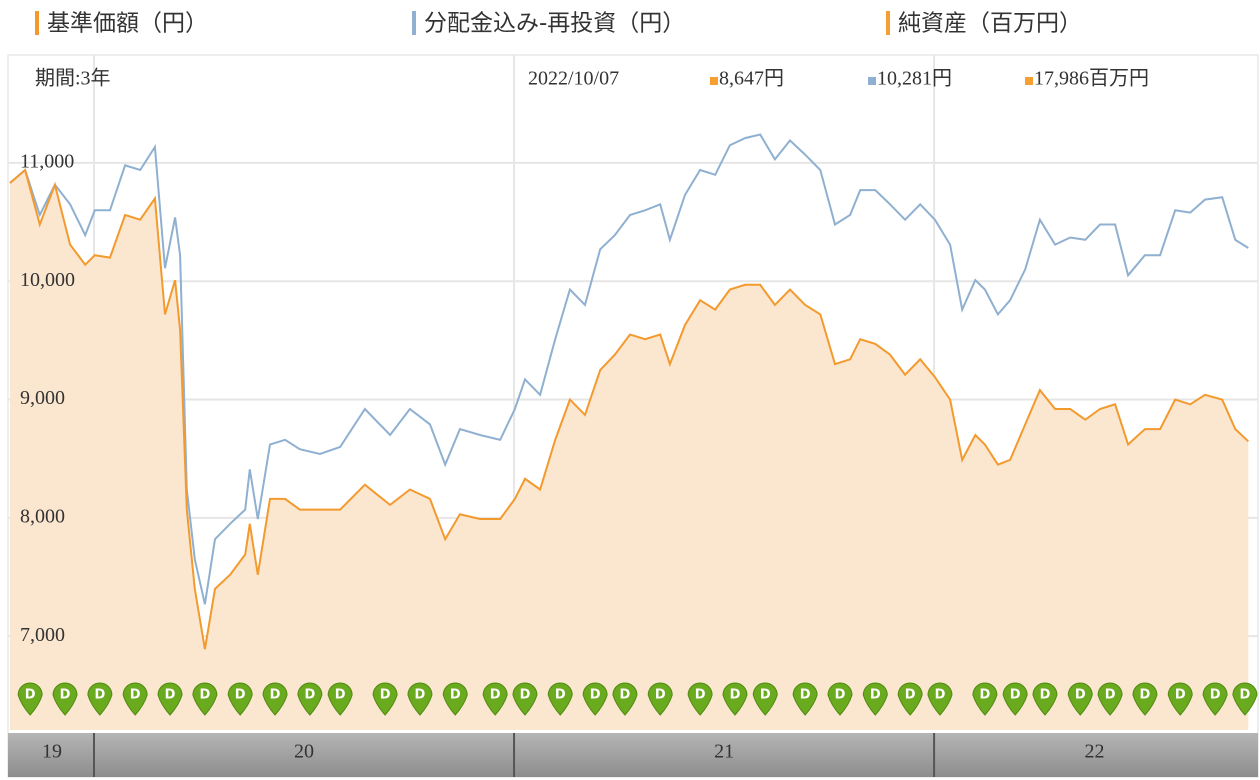 The height and width of the screenshot is (780, 1260). I want to click on y-tick-label: 8,000, so click(42, 516).